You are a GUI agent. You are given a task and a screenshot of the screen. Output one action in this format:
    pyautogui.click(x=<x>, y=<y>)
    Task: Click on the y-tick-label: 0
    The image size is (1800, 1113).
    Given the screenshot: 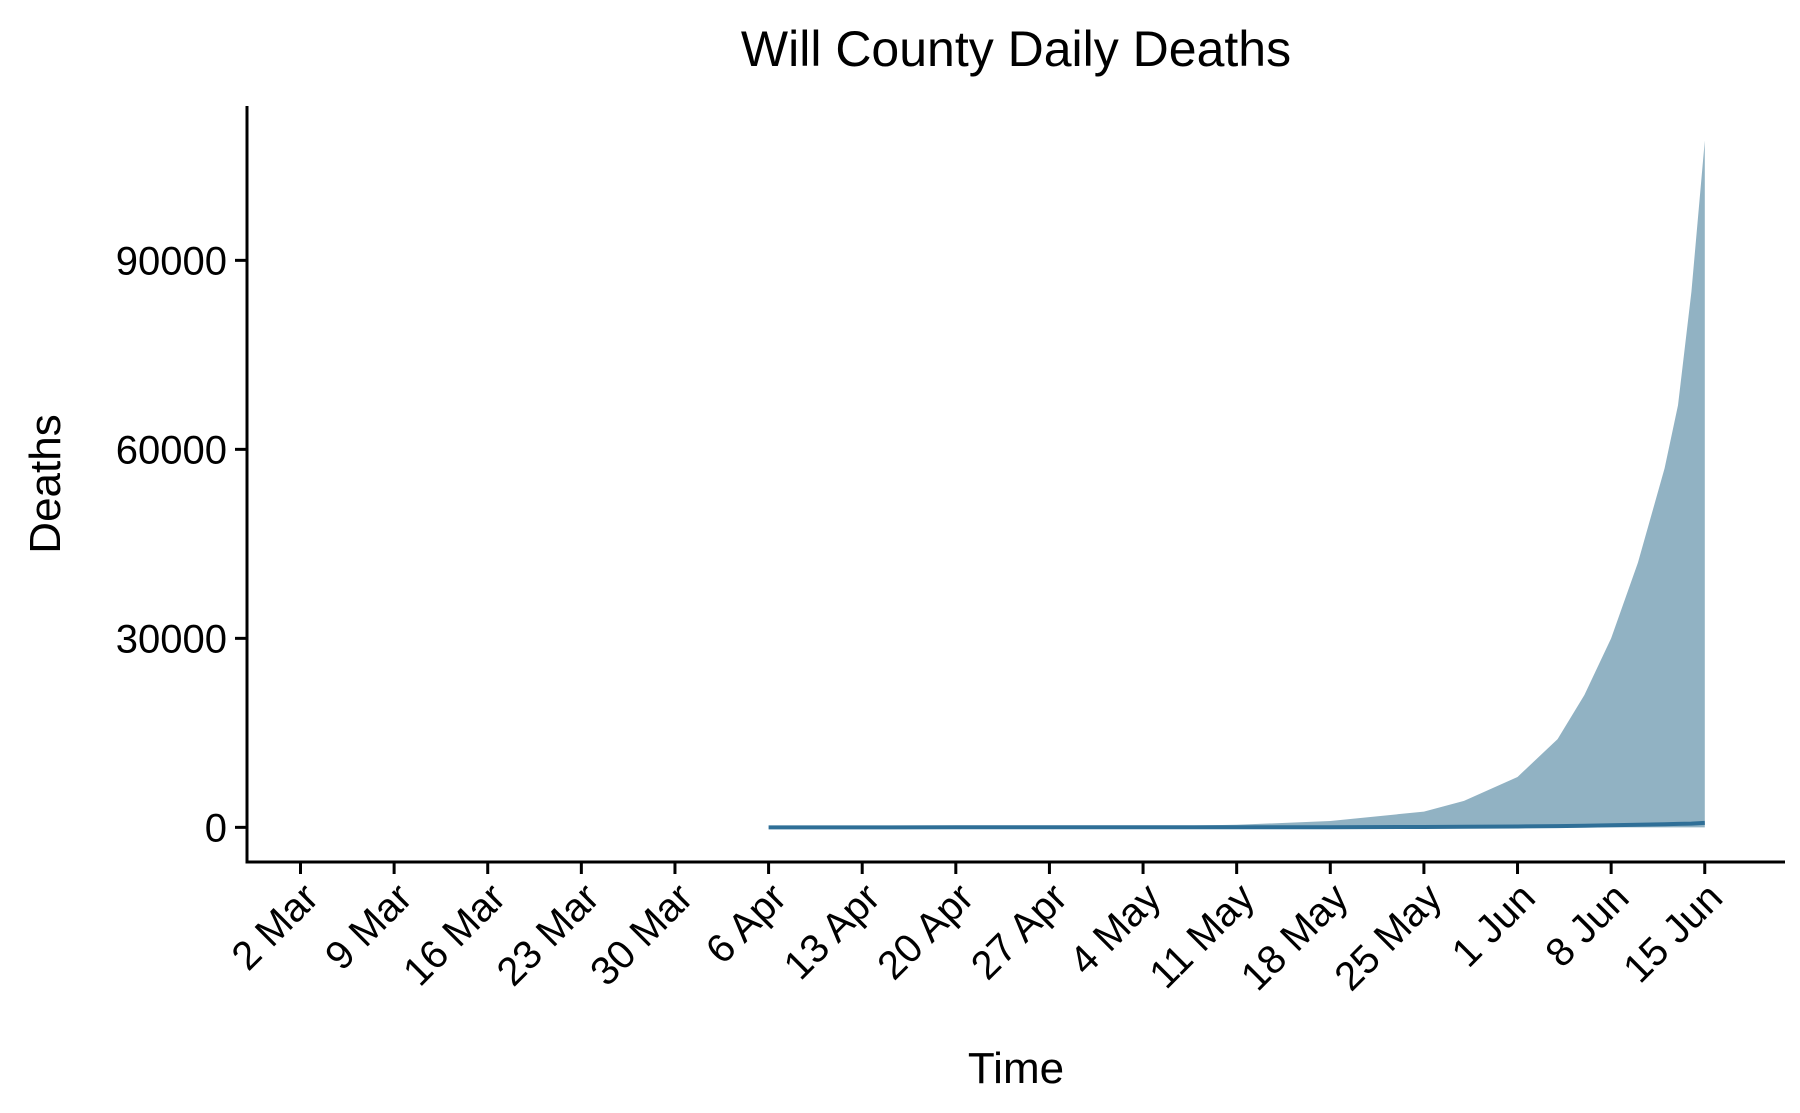 What is the action you would take?
    pyautogui.click(x=216, y=828)
    